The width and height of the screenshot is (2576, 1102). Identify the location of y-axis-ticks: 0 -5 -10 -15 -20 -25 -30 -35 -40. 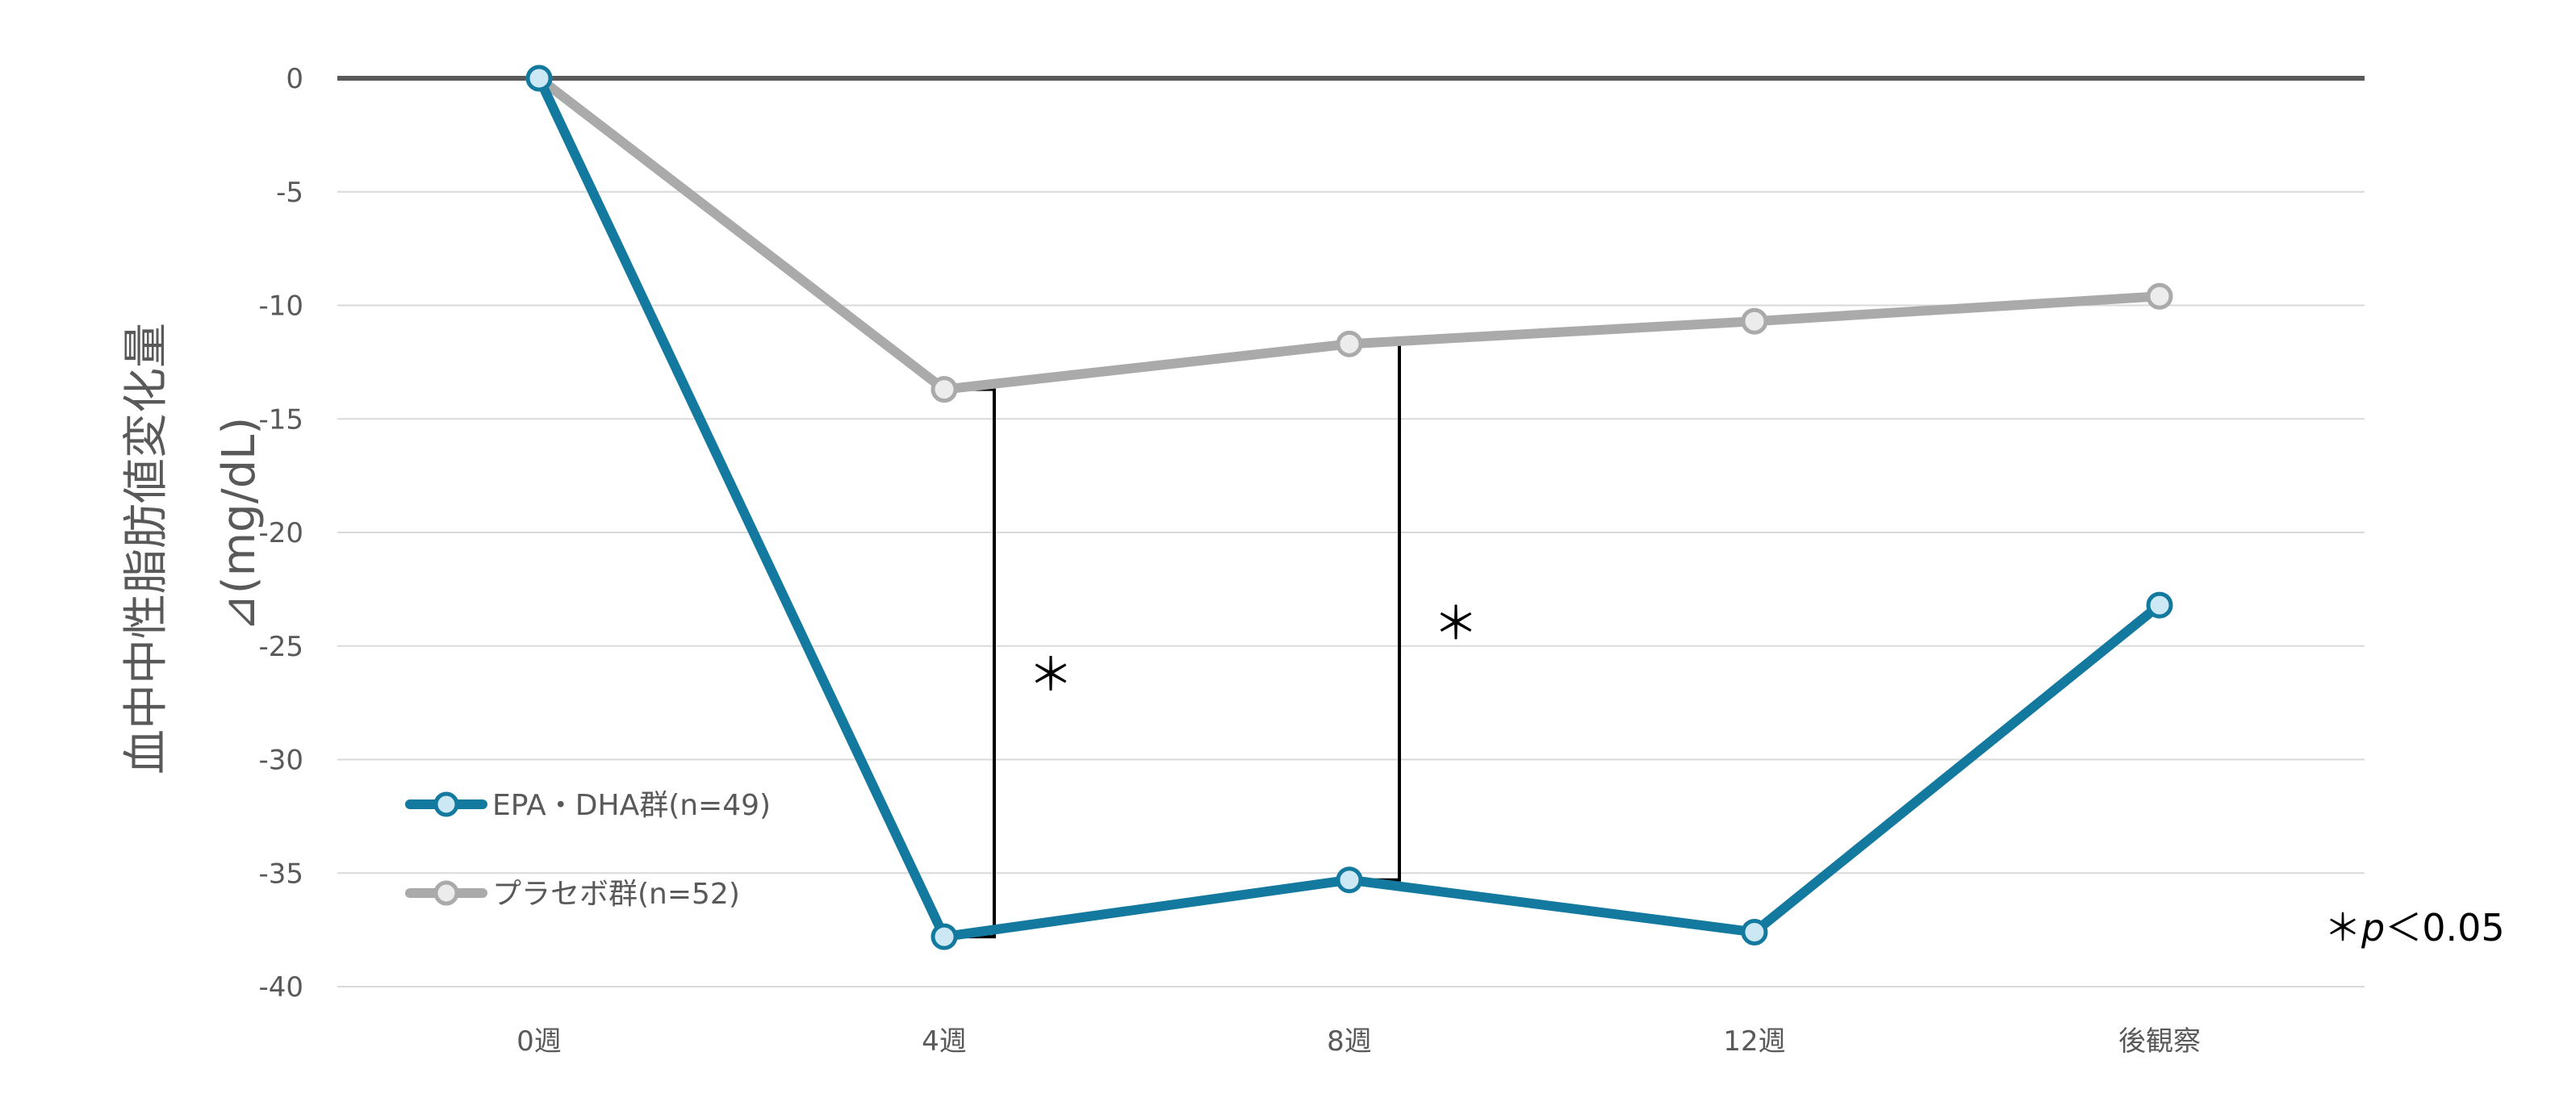
(280, 533).